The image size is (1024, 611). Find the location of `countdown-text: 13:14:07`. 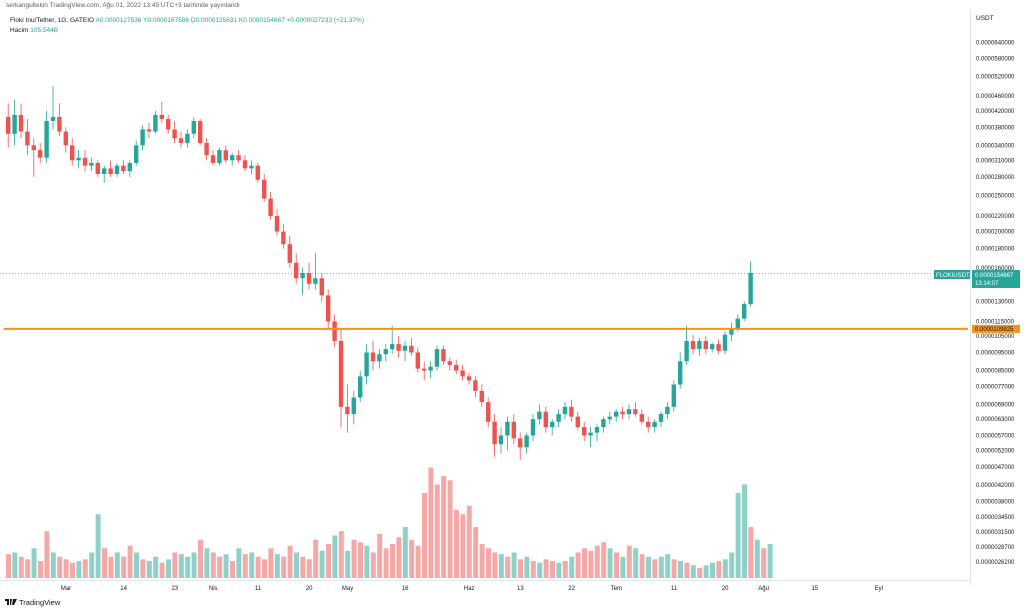

countdown-text: 13:14:07 is located at coordinates (987, 284).